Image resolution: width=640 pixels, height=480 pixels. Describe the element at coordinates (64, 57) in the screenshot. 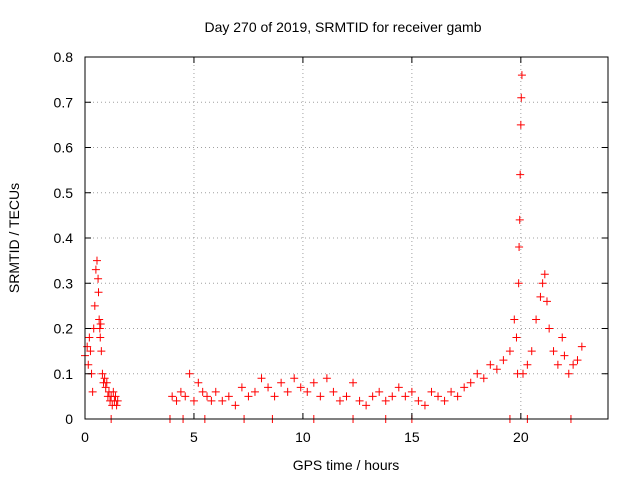

I see `y-tick-label: 0.8` at that location.